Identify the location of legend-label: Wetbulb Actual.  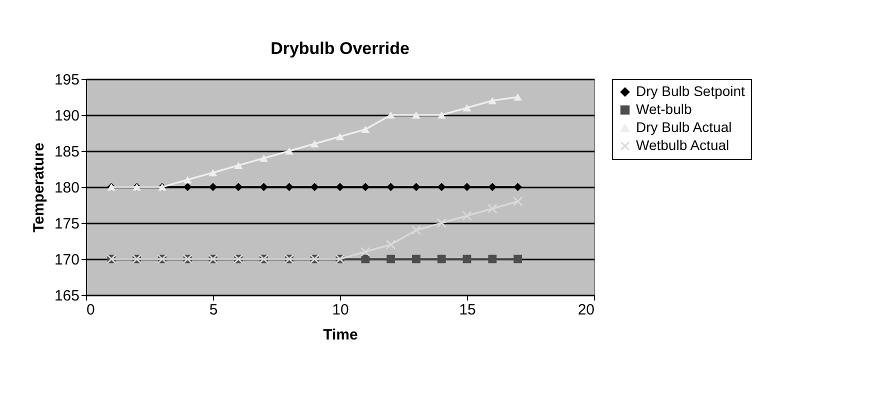
(683, 145).